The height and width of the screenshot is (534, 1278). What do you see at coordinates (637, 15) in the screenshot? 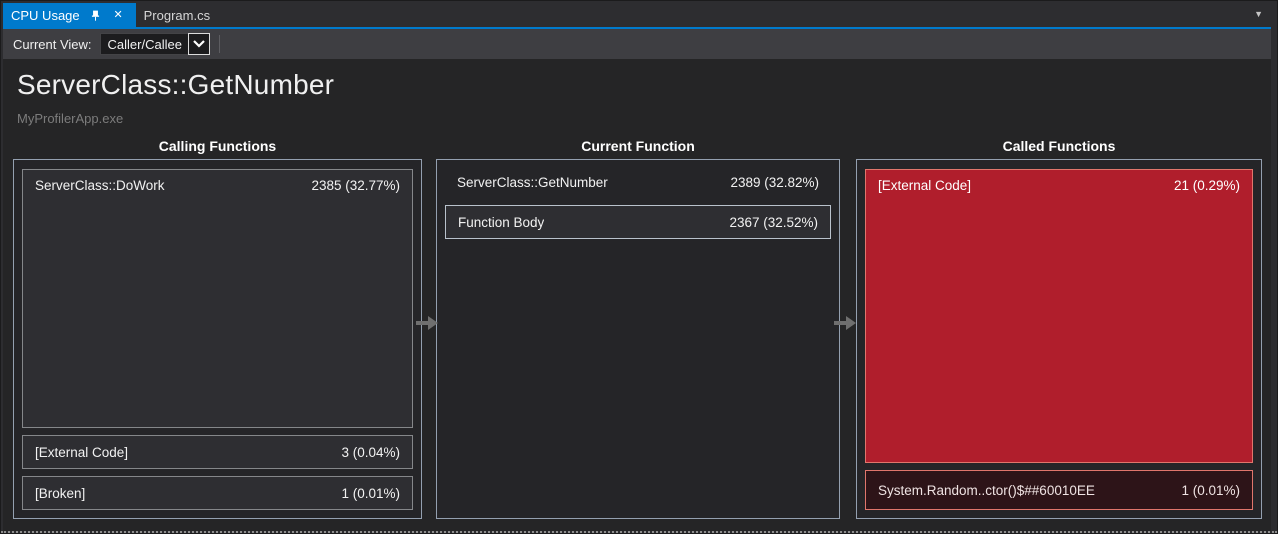
I see `document-tab-bar: CPU Usage ✕ Program.cs` at bounding box center [637, 15].